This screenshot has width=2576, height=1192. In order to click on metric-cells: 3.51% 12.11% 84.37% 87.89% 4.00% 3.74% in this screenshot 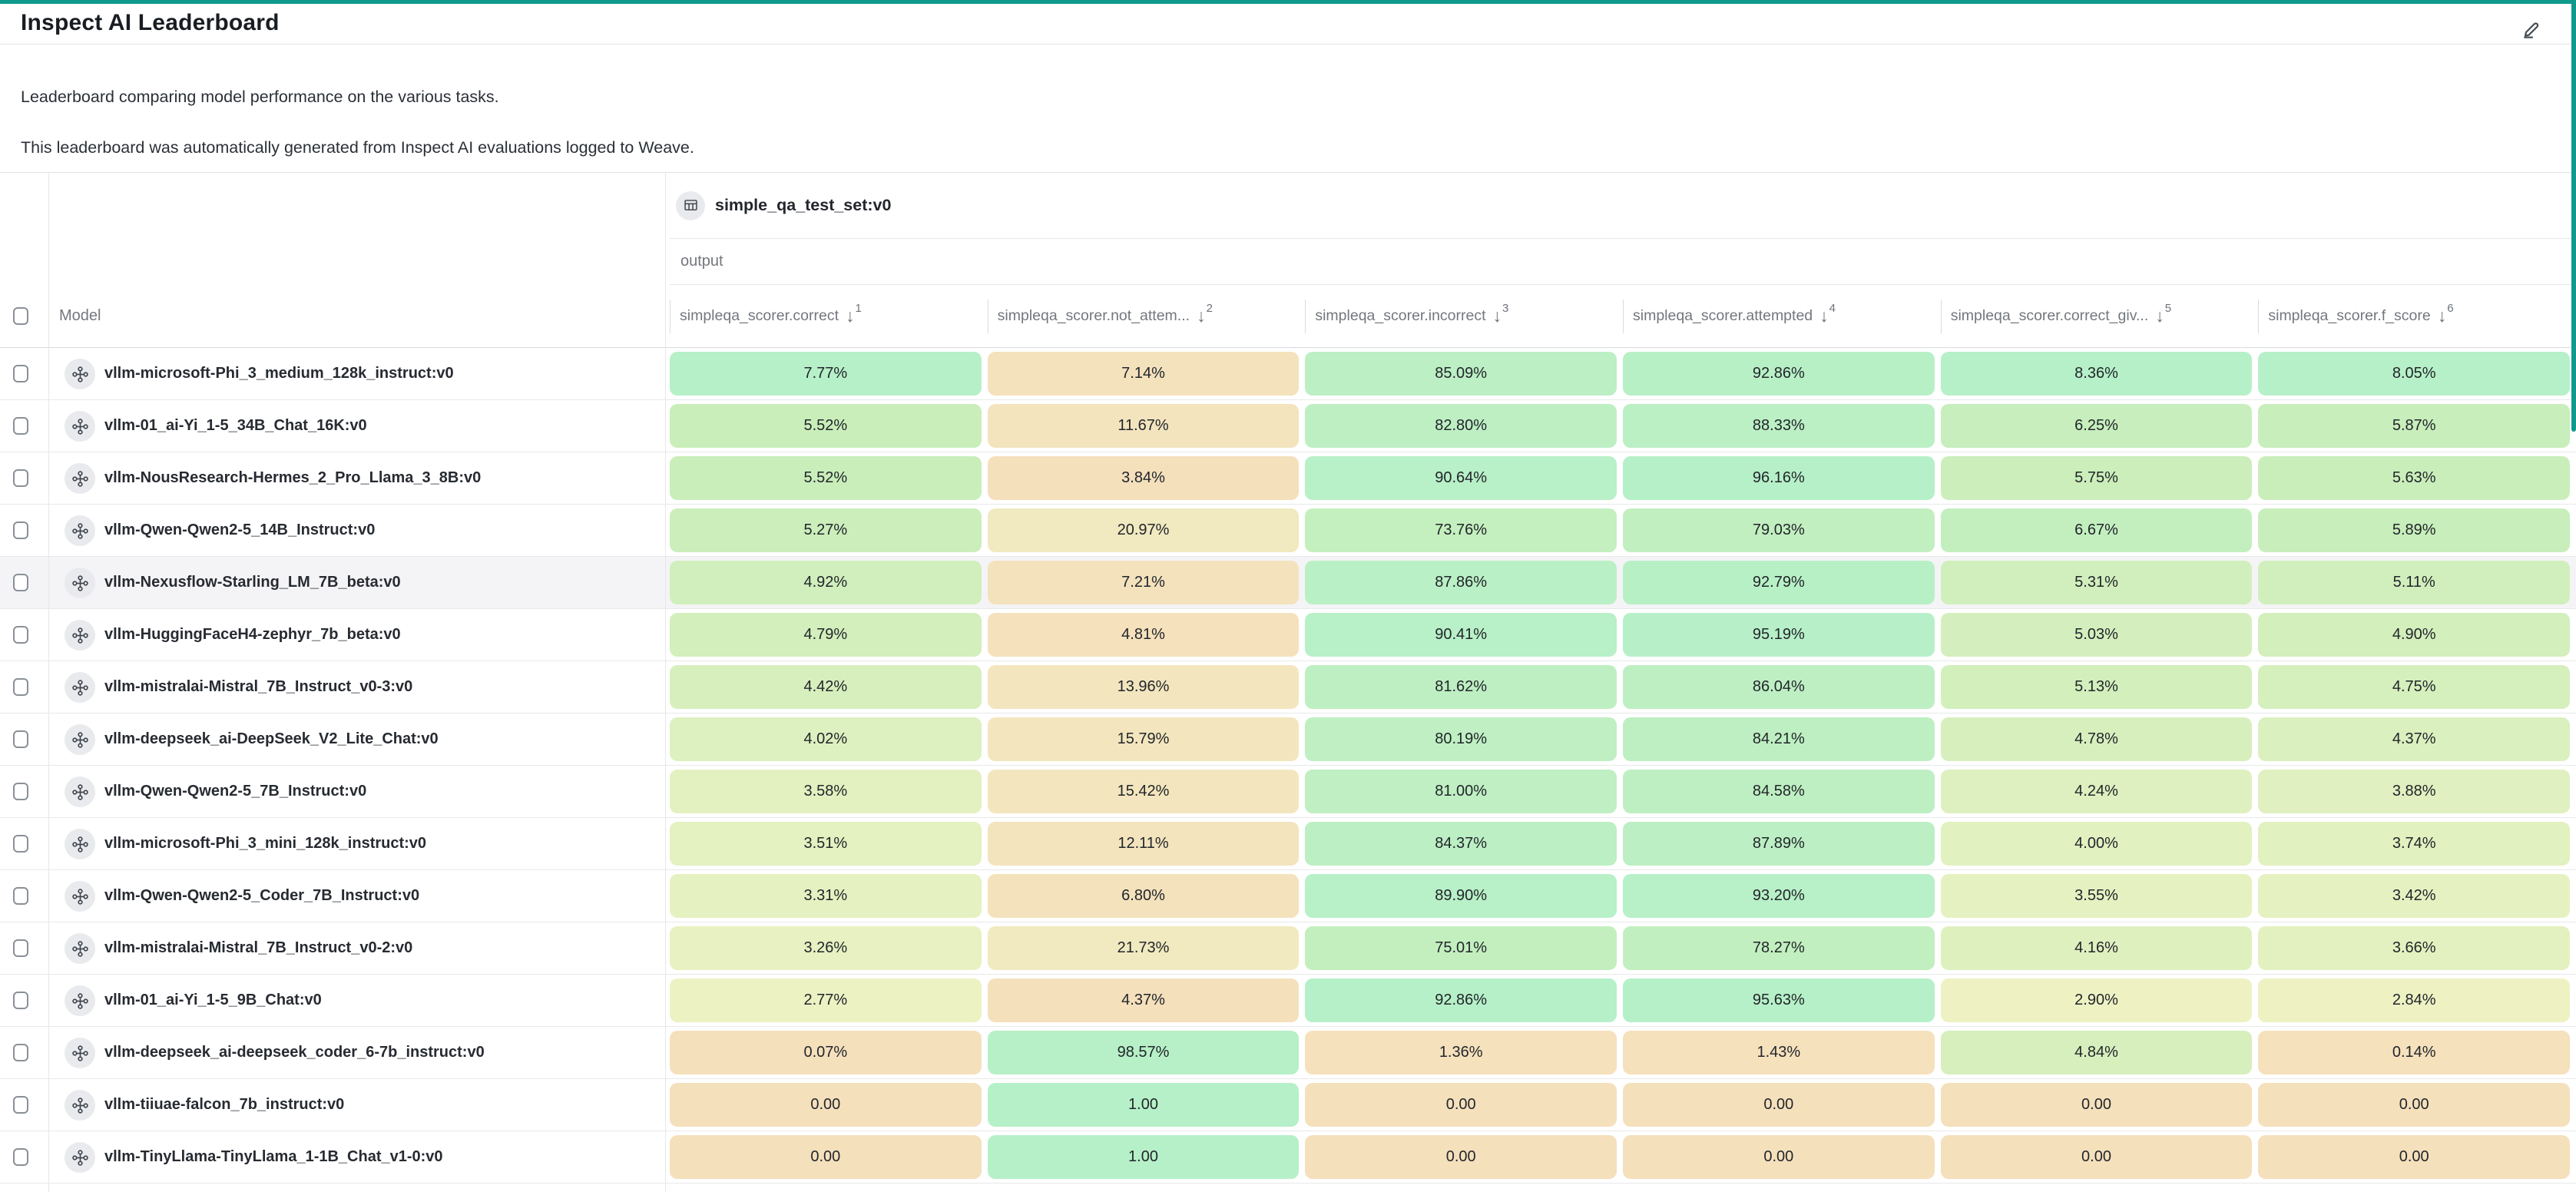, I will do `click(1623, 843)`.